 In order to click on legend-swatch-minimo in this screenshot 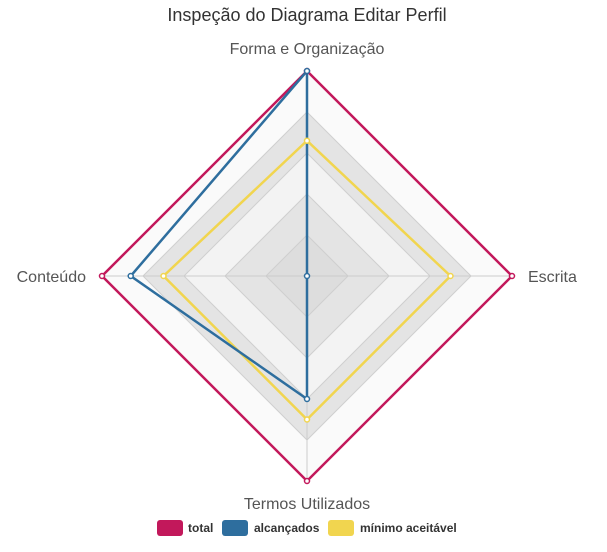, I will do `click(341, 528)`.